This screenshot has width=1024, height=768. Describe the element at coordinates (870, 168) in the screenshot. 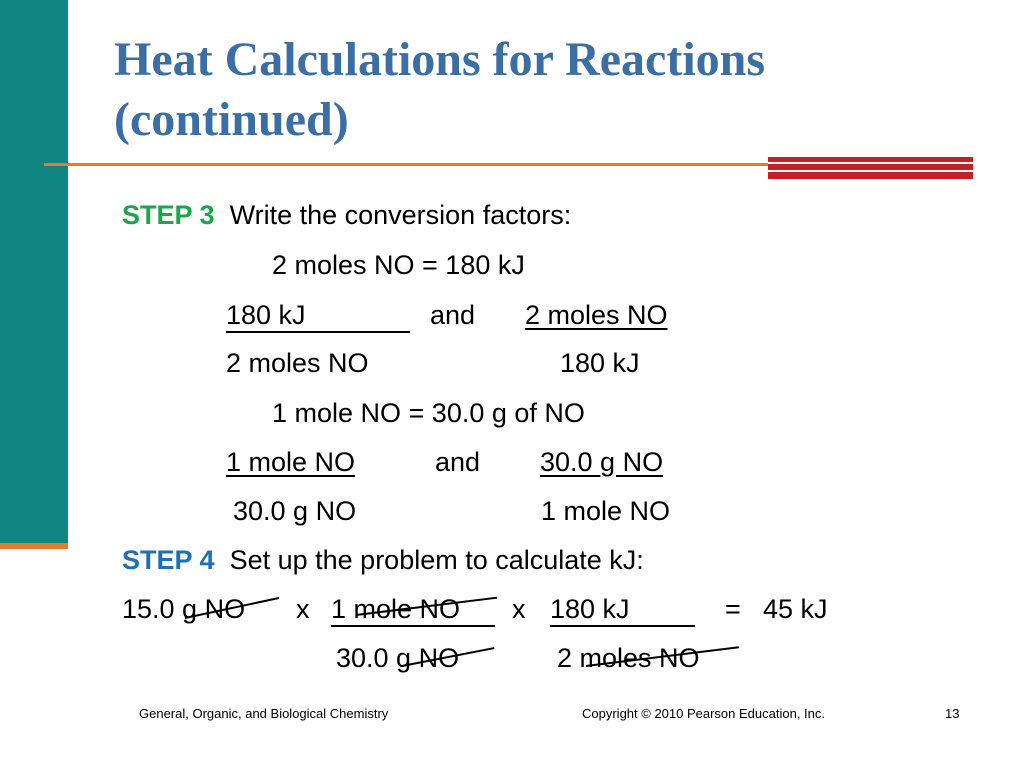

I see `title-red-accent-bar` at that location.